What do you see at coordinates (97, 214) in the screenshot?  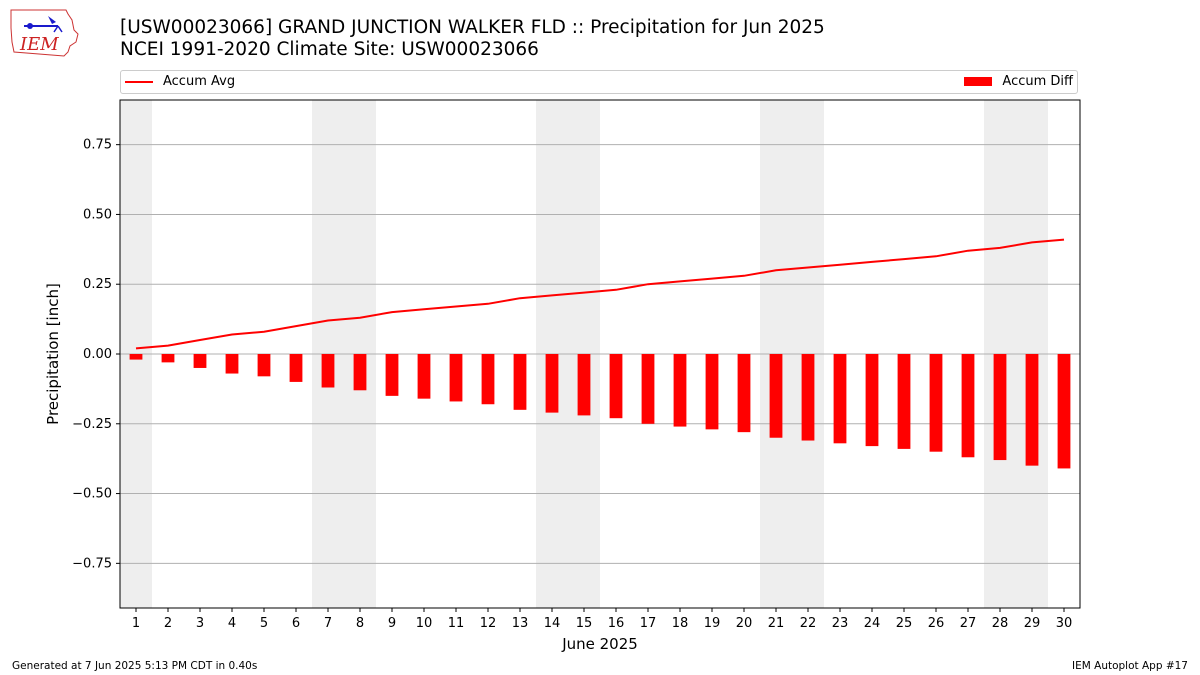 I see `y-tick-label: 0.50` at bounding box center [97, 214].